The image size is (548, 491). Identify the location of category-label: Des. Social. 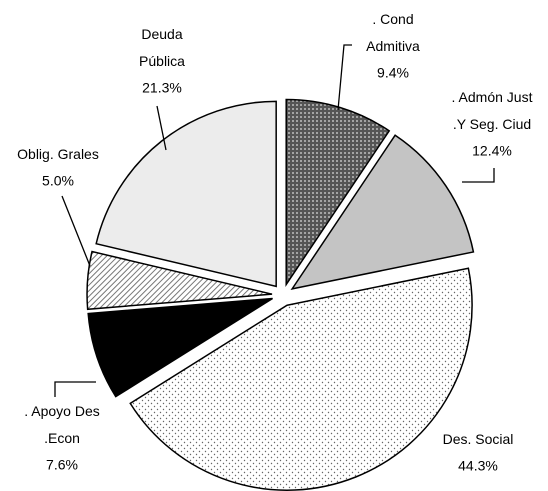
(478, 439).